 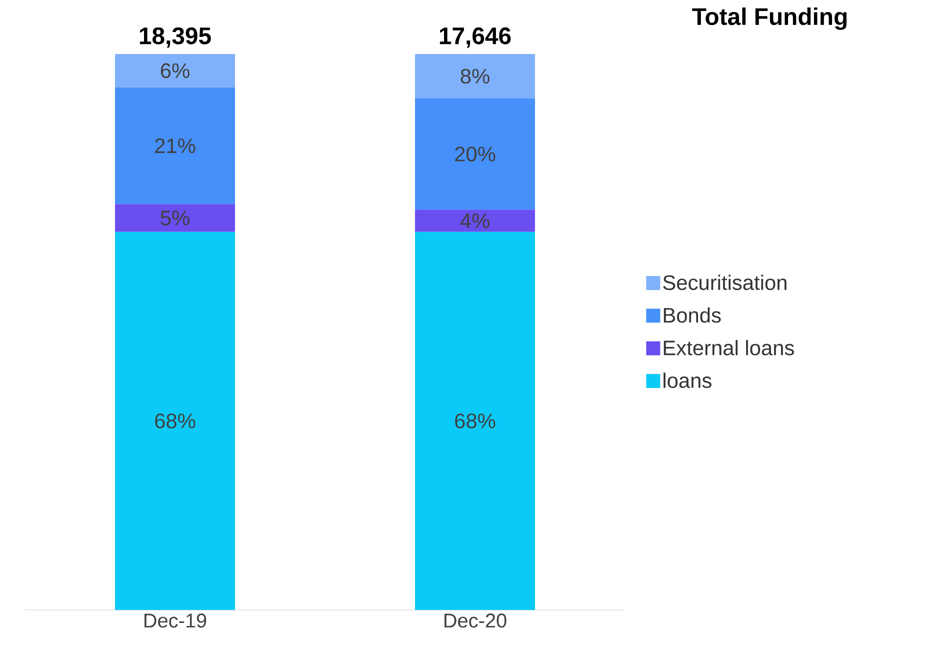 What do you see at coordinates (692, 315) in the screenshot?
I see `legend-label: Bonds` at bounding box center [692, 315].